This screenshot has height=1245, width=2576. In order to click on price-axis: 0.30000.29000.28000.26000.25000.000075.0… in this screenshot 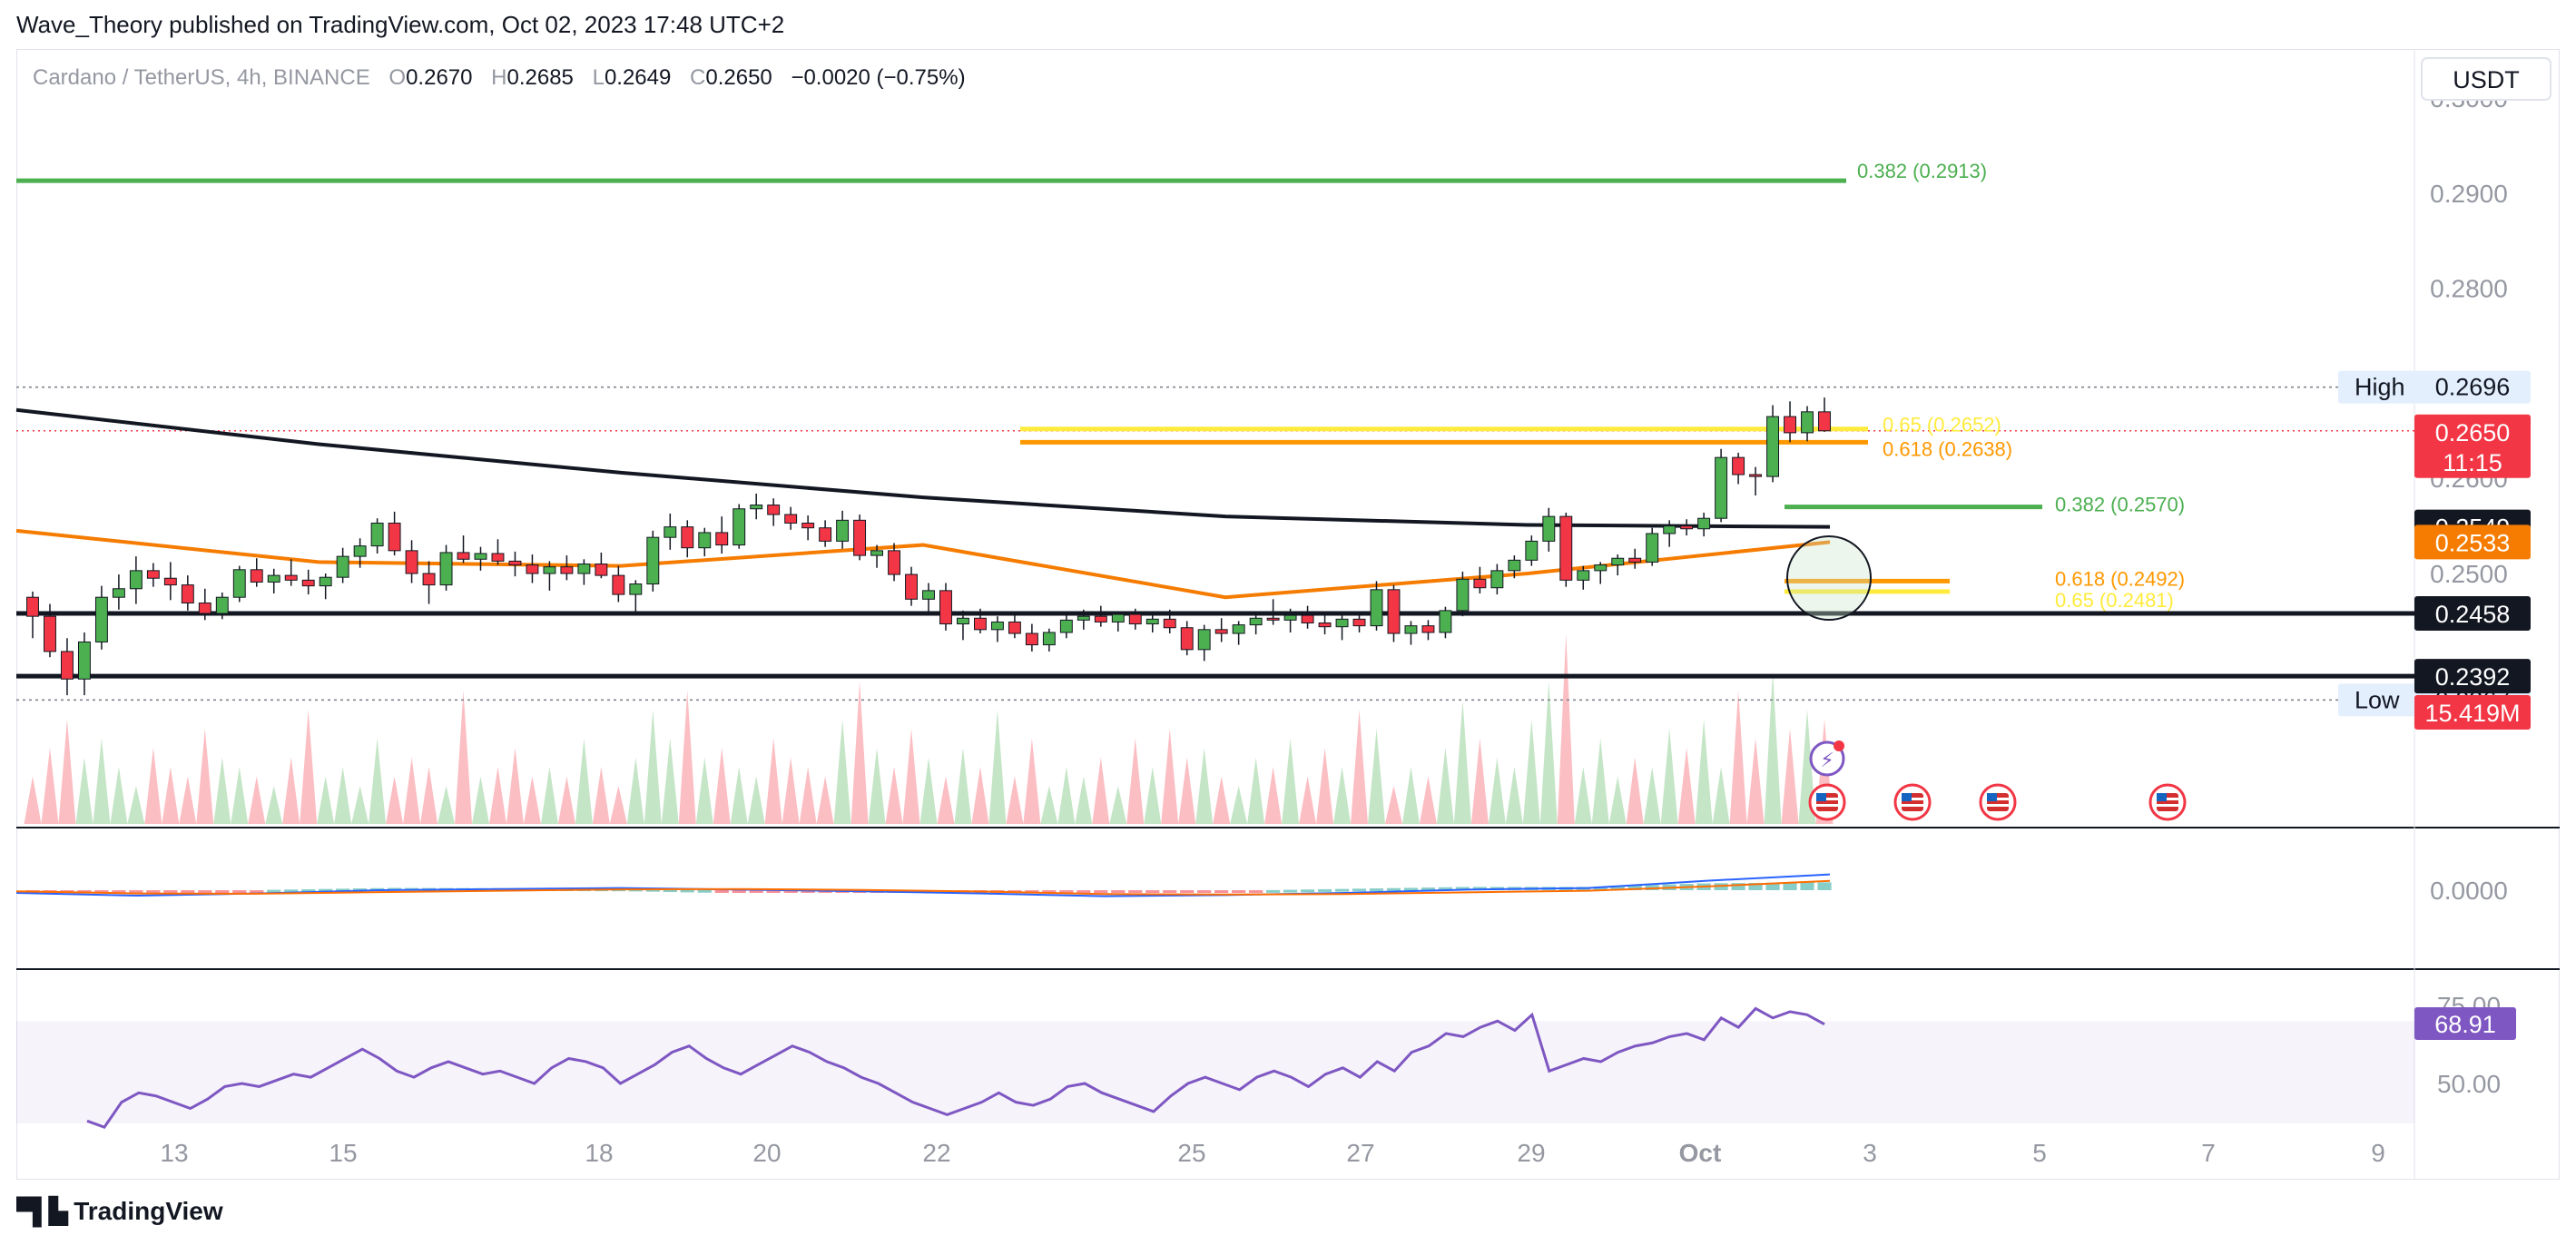, I will do `click(2469, 591)`.